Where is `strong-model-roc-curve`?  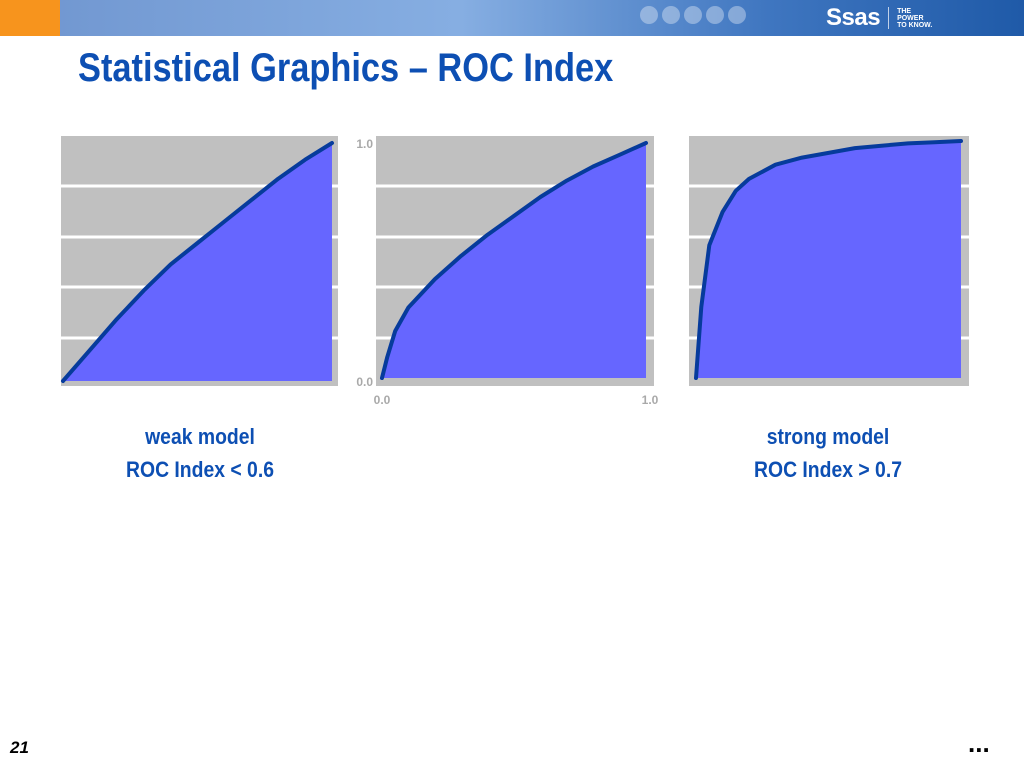
strong-model-roc-curve is located at coordinates (828, 259).